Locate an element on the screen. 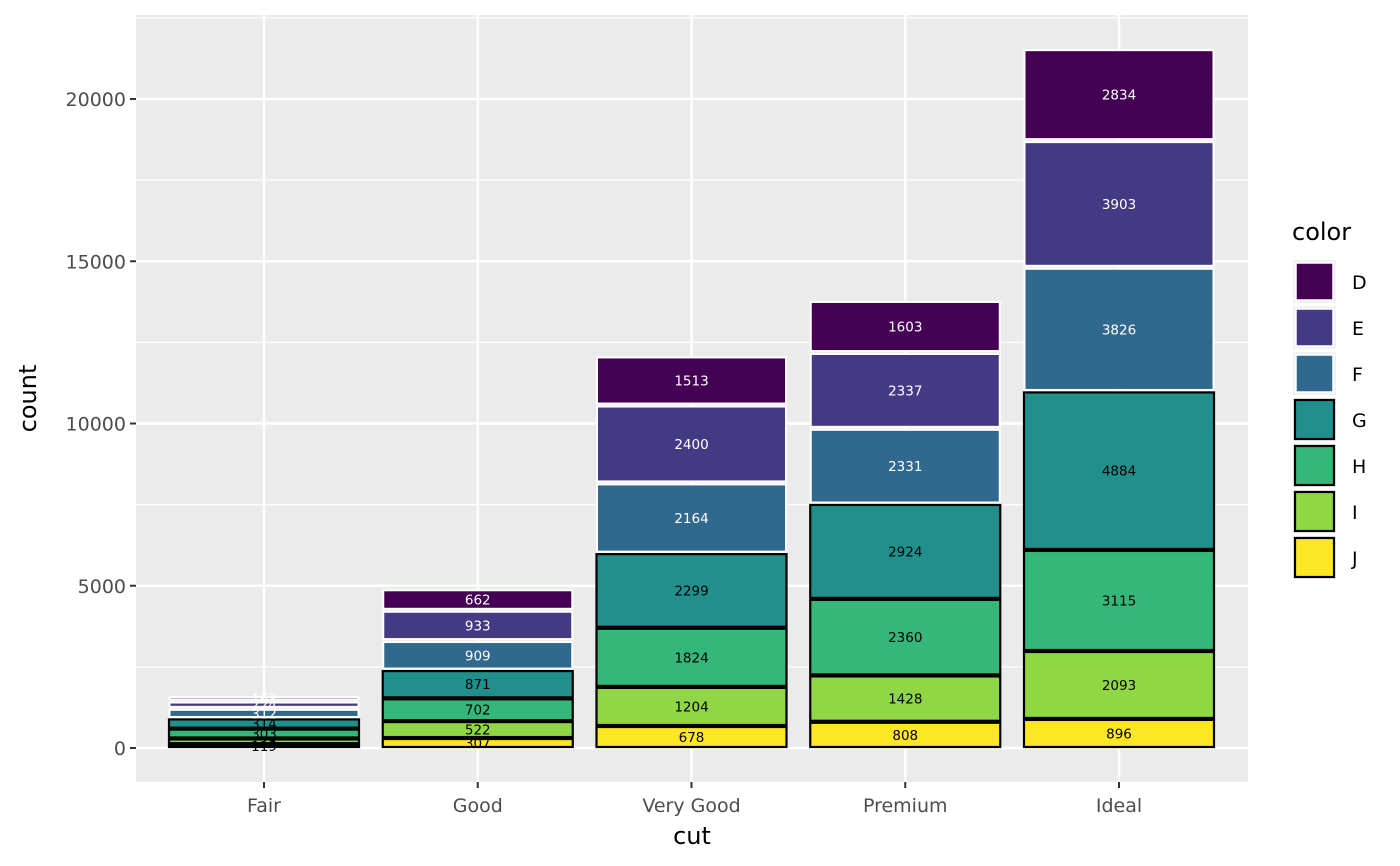 The width and height of the screenshot is (1400, 866). bar-segment-very-good-d is located at coordinates (691, 380).